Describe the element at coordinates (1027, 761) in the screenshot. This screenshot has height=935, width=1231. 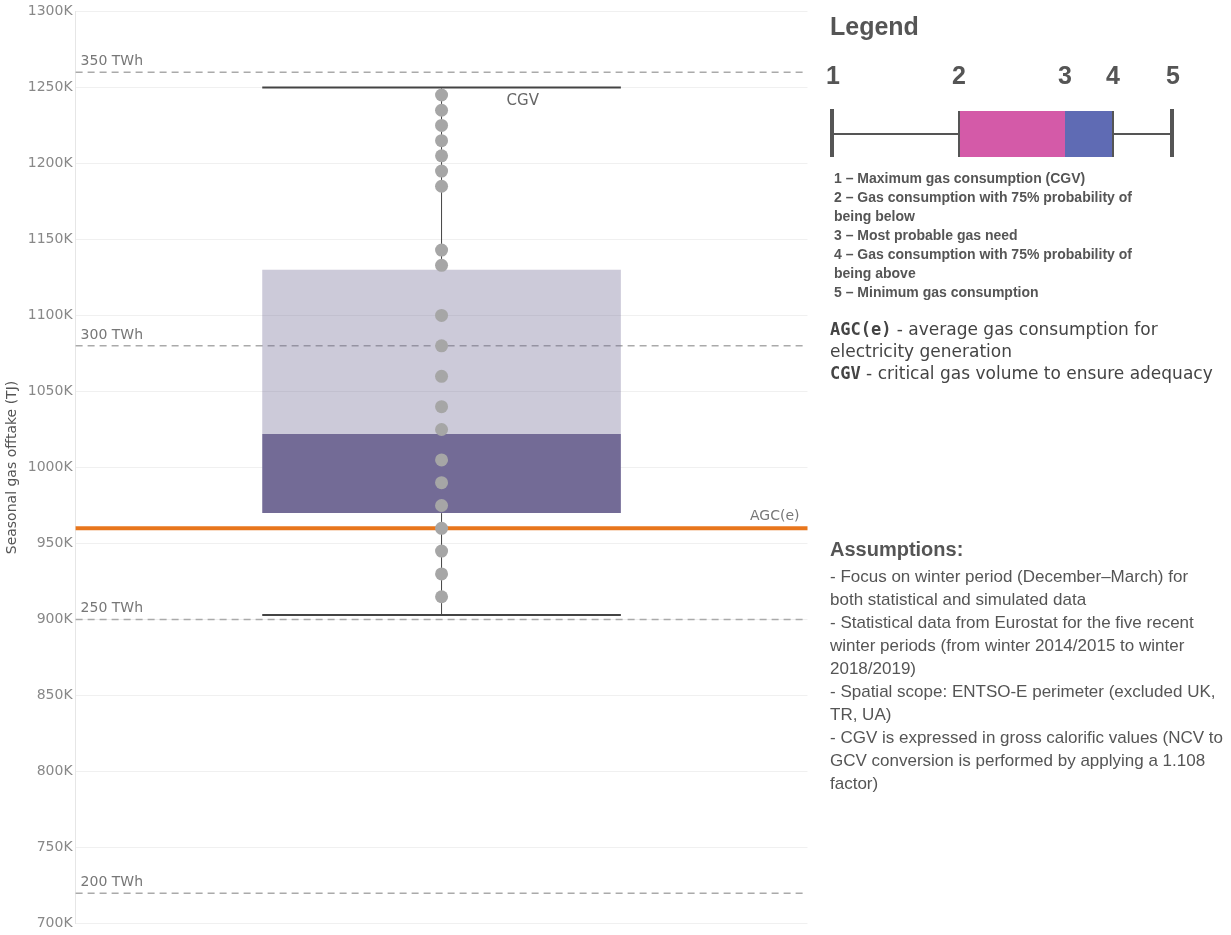
I see `text: - CGV is expressed in gross calorific values (NCV to GCV conversion is performed by applying a 1.108 factor)` at that location.